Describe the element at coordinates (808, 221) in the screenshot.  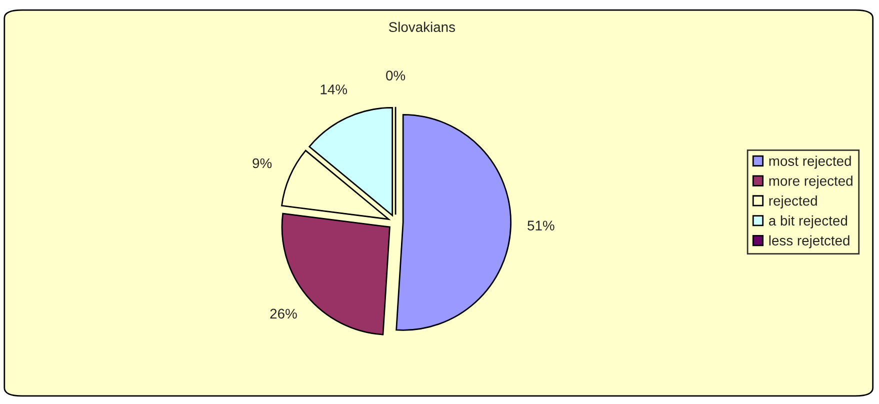
I see `legend-label: a bit rejected` at that location.